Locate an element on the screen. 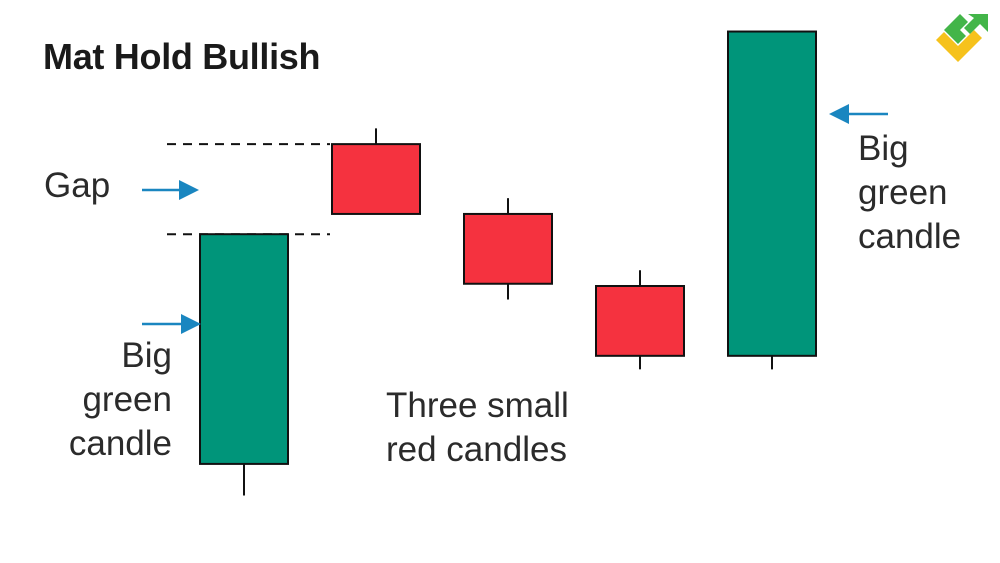  candle-5-bullish-body is located at coordinates (772, 193).